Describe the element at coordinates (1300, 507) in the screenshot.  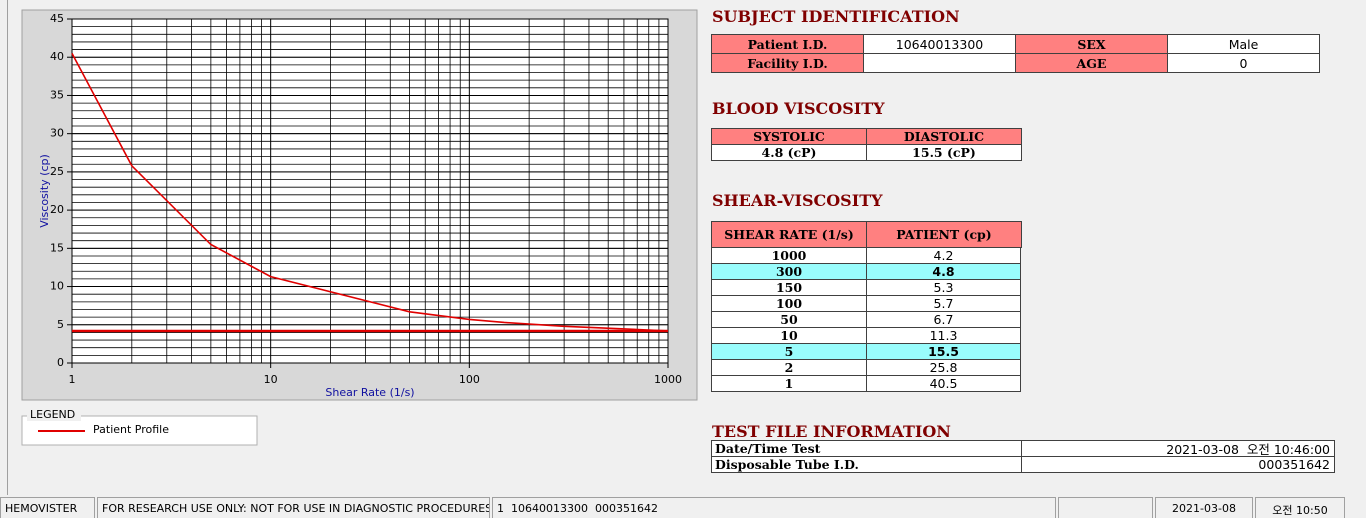
I see `status-cell: 오전 10:50` at that location.